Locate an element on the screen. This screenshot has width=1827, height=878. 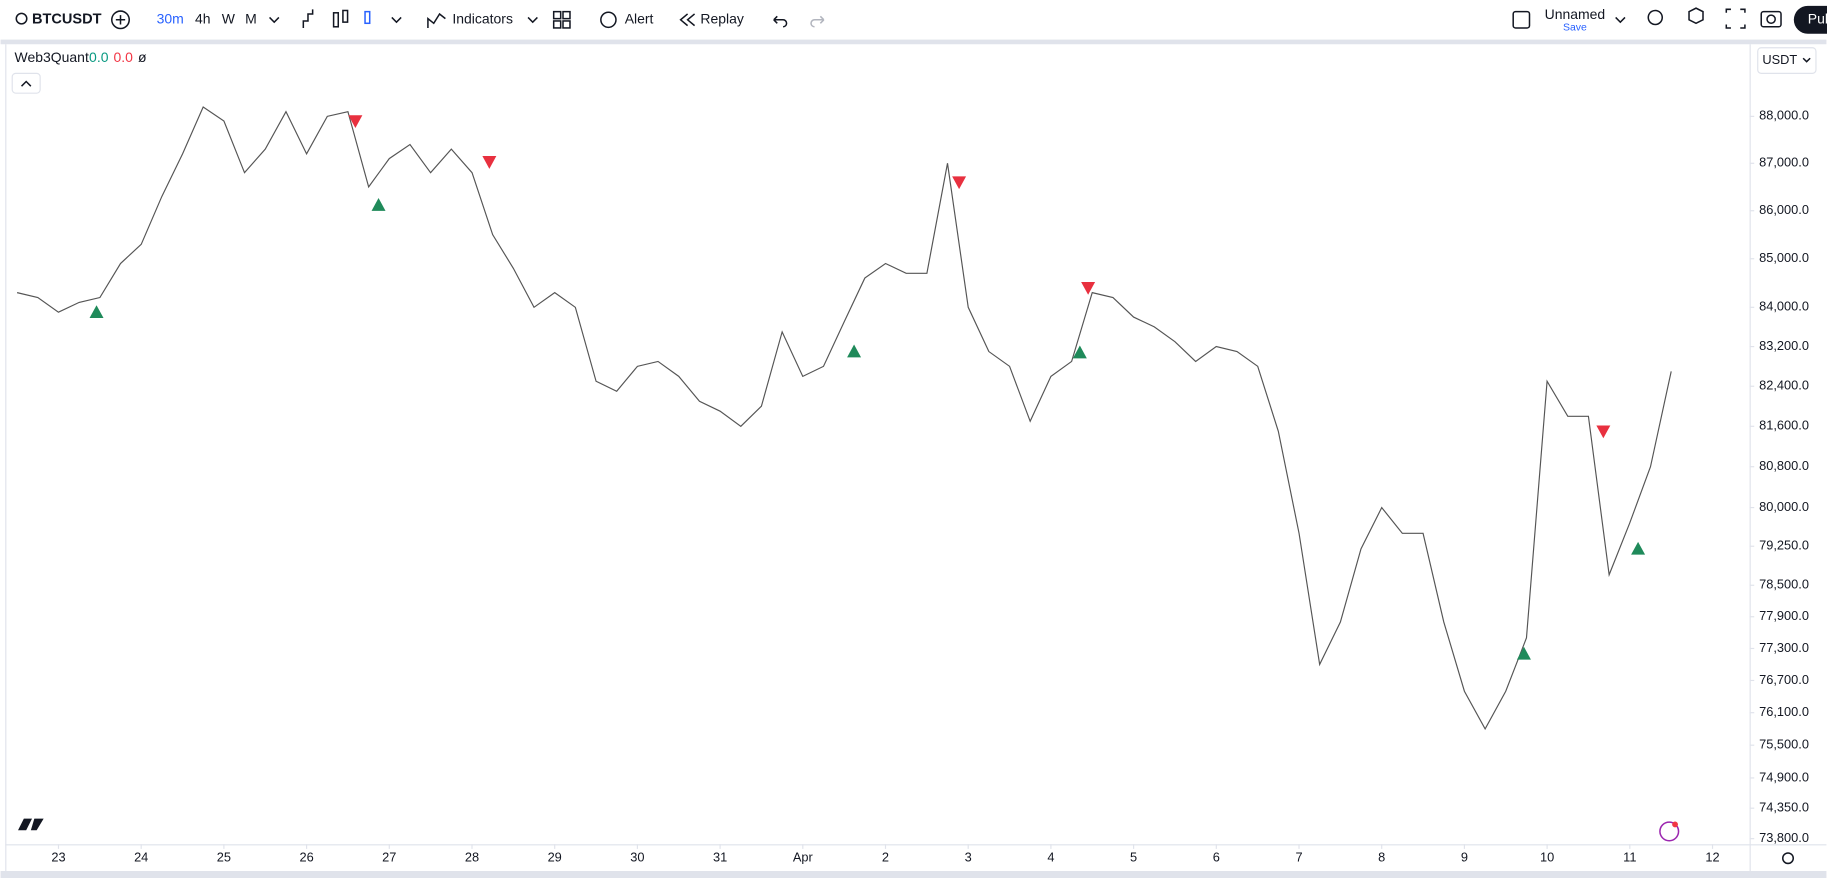
y-tick-label: 77,300.0 is located at coordinates (1784, 647).